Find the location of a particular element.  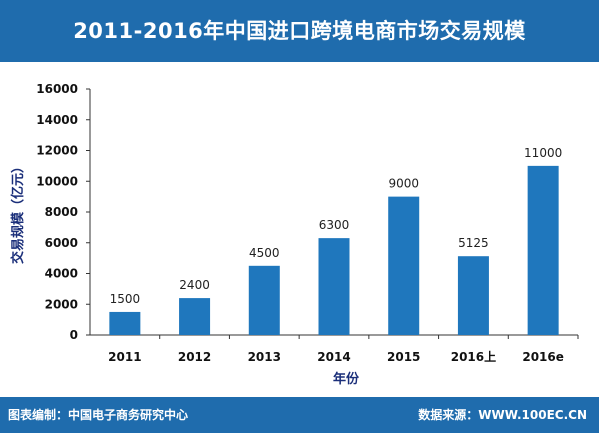

x-tick-label: 2013 is located at coordinates (264, 357).